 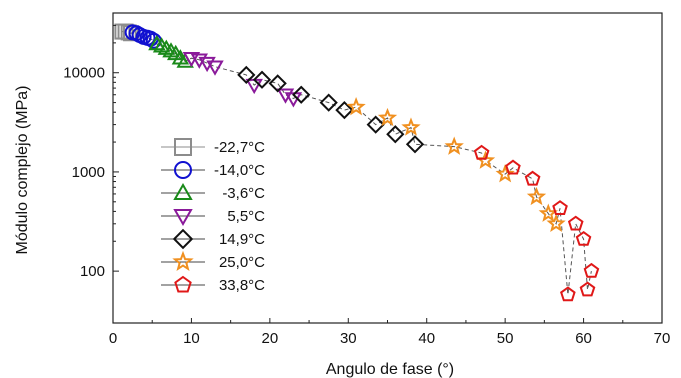 What do you see at coordinates (191, 338) in the screenshot?
I see `x-tick-label: 10` at bounding box center [191, 338].